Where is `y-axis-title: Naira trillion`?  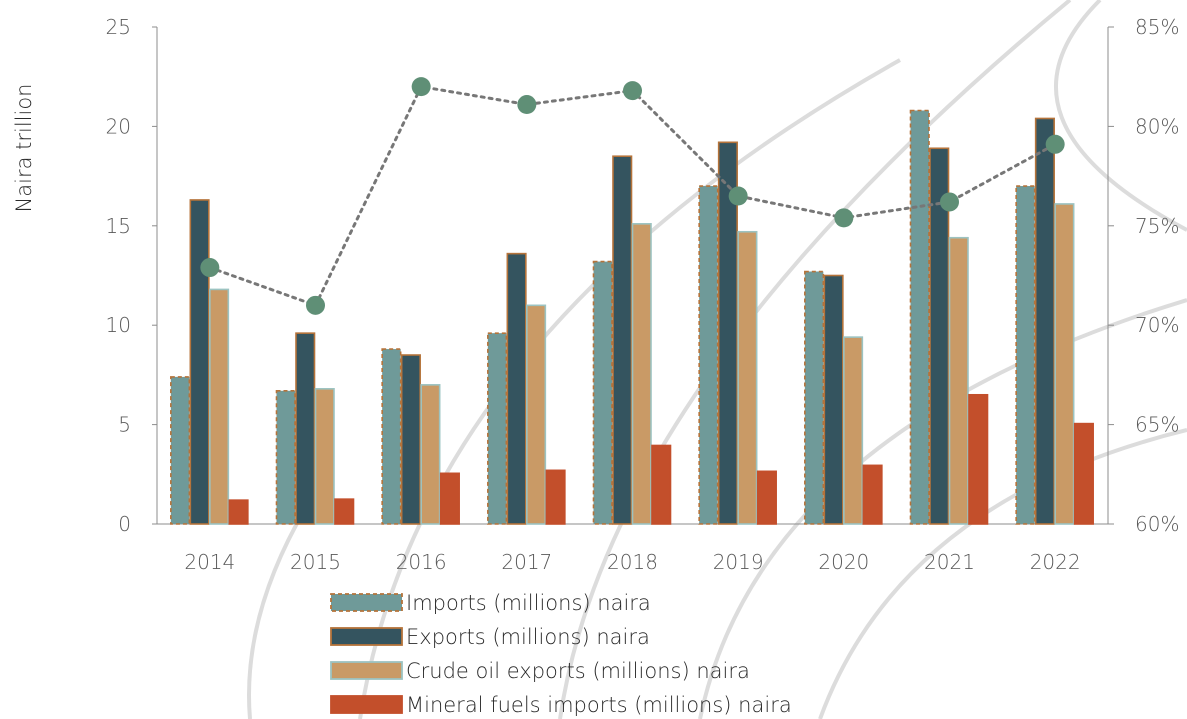 y-axis-title: Naira trillion is located at coordinates (24, 148).